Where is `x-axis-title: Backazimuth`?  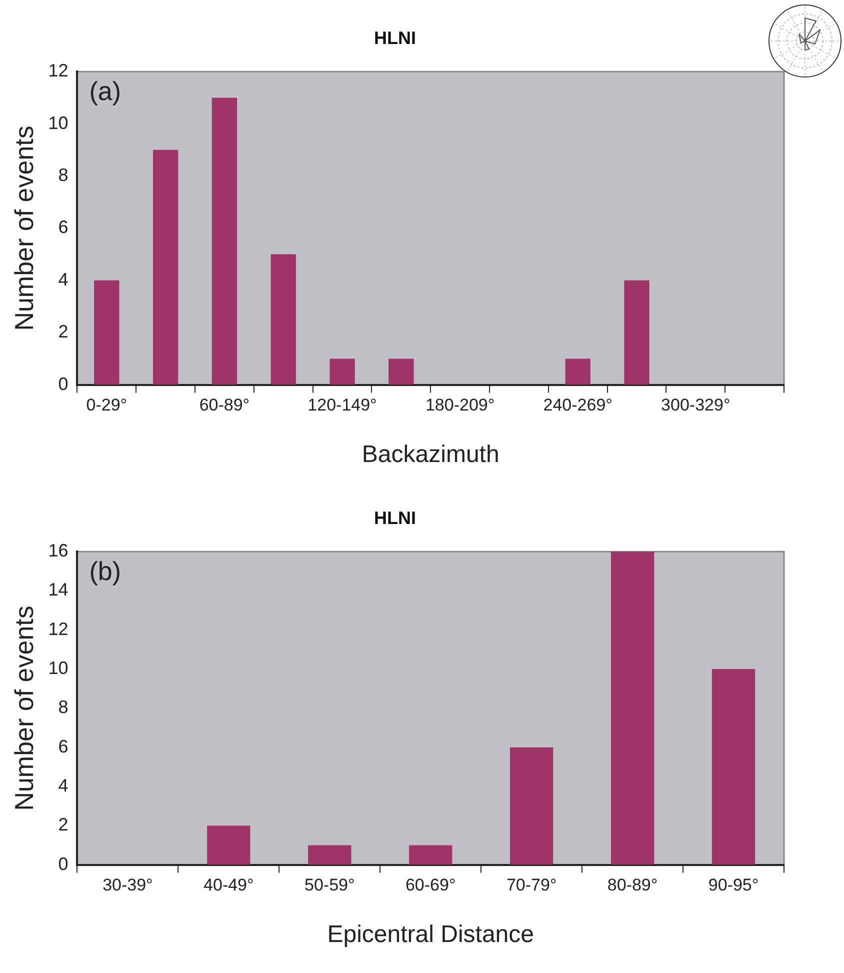
x-axis-title: Backazimuth is located at coordinates (431, 454).